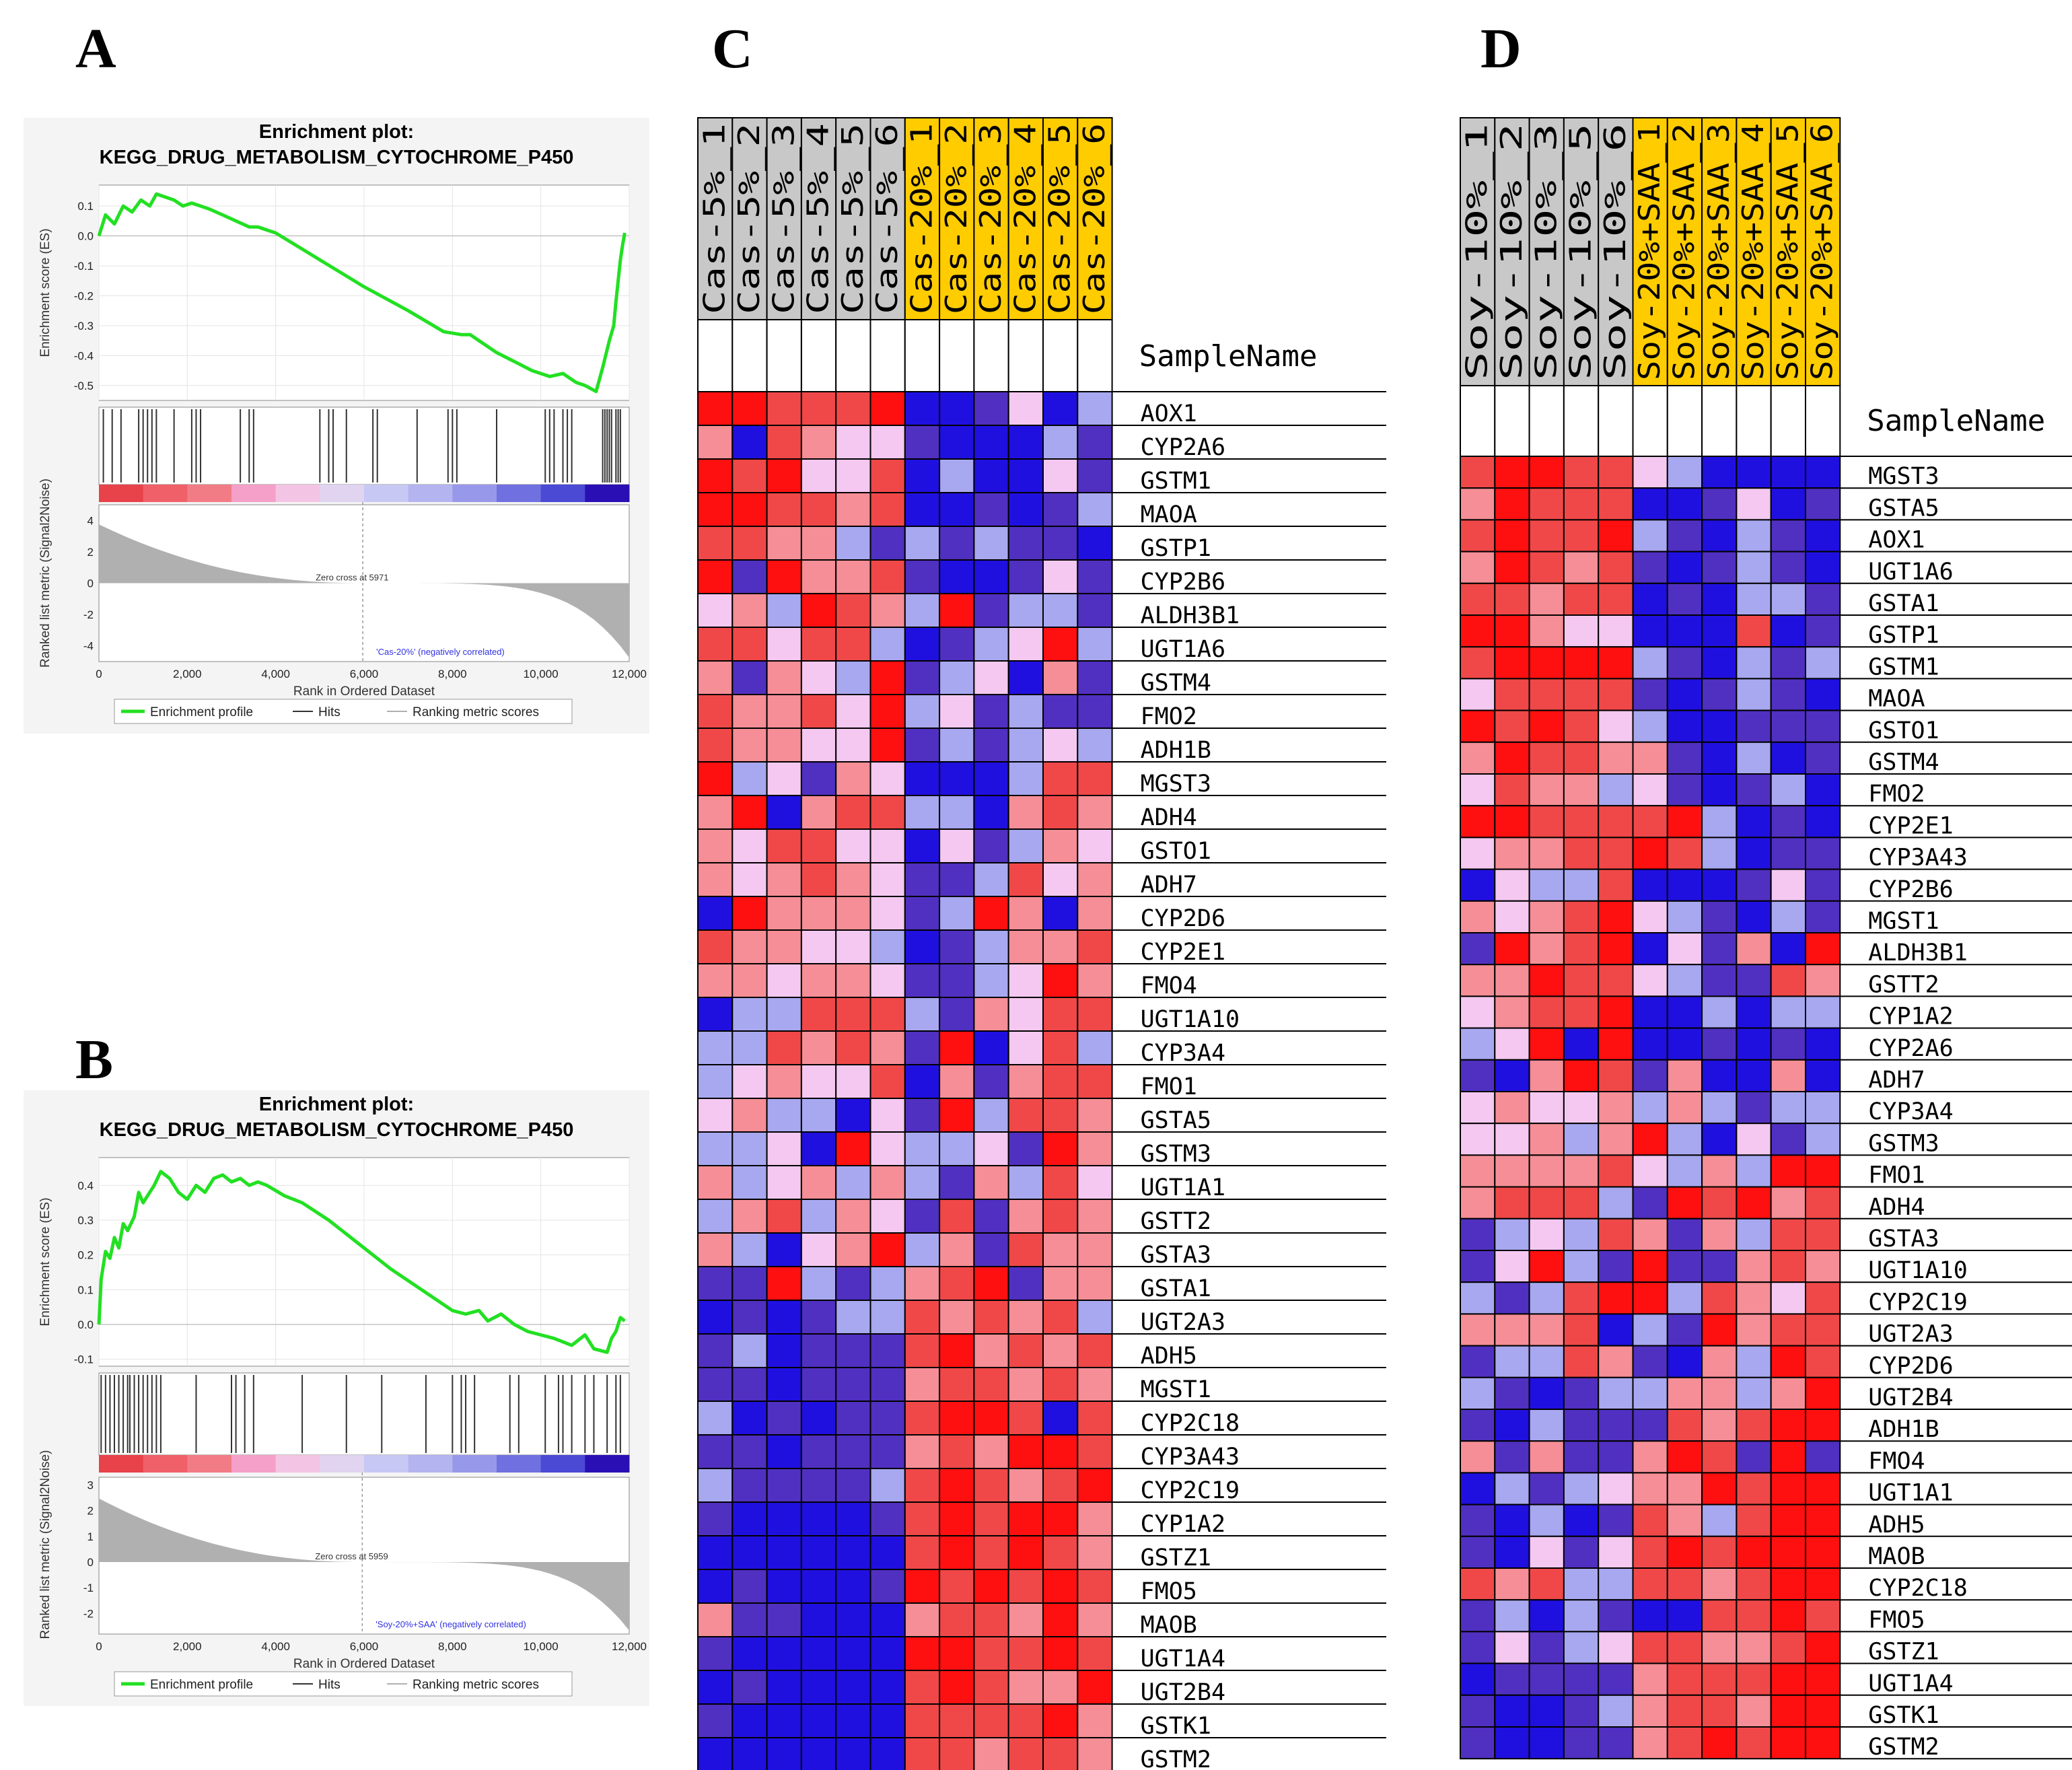 The image size is (2072, 1770). Describe the element at coordinates (1191, 1019) in the screenshot. I see `row-gene-label: UGT1A10` at that location.